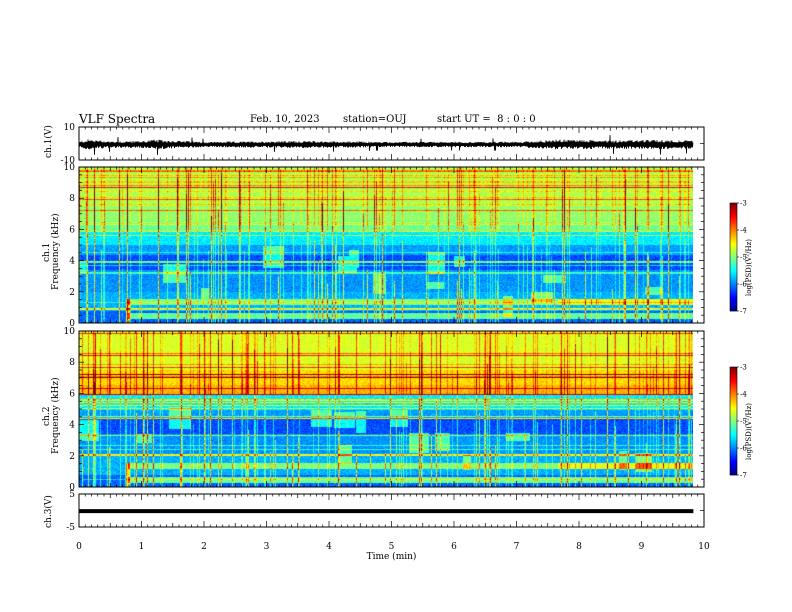 The width and height of the screenshot is (792, 612). What do you see at coordinates (743, 422) in the screenshot?
I see `colorbar-tick-label: -5` at bounding box center [743, 422].